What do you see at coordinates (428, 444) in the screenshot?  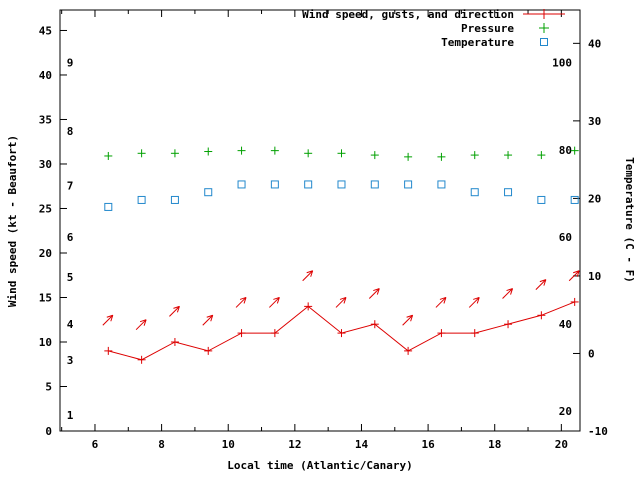 I see `svg-text: 16` at bounding box center [428, 444].